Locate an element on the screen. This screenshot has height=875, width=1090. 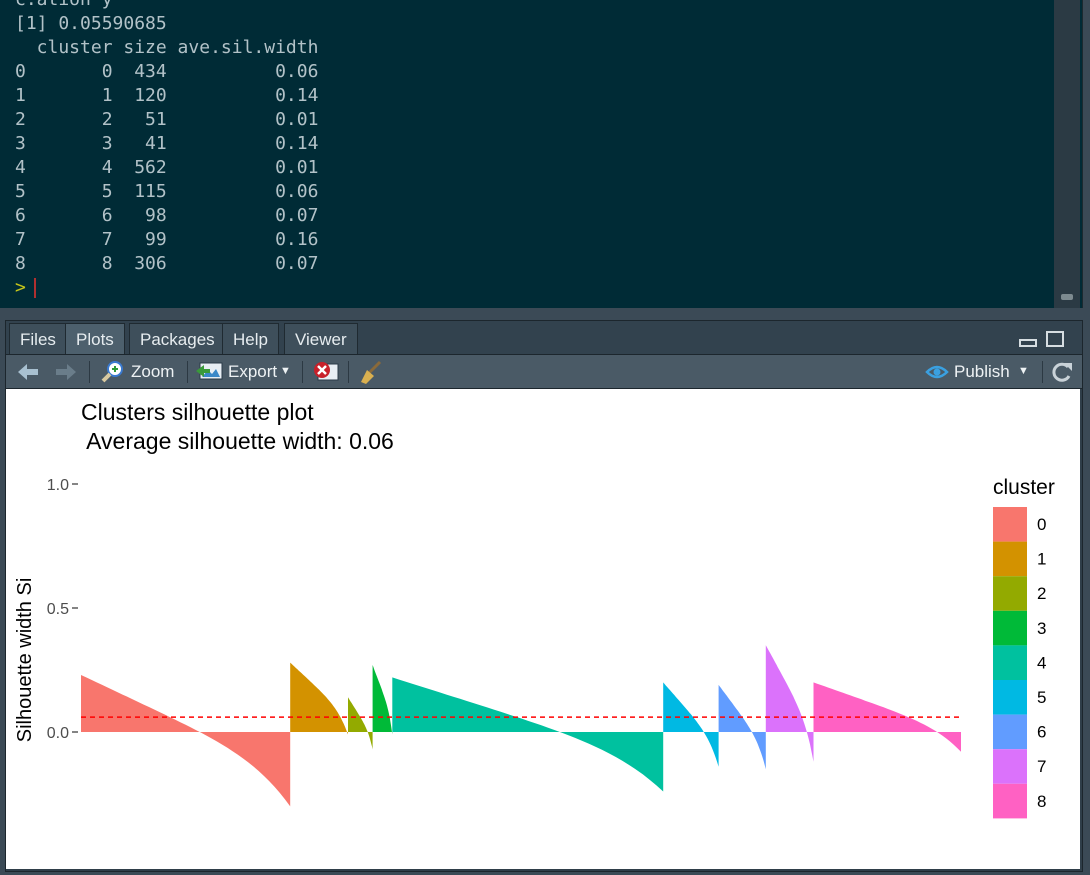
y-axis: 0.0 0.5 1.0 is located at coordinates (62, 609).